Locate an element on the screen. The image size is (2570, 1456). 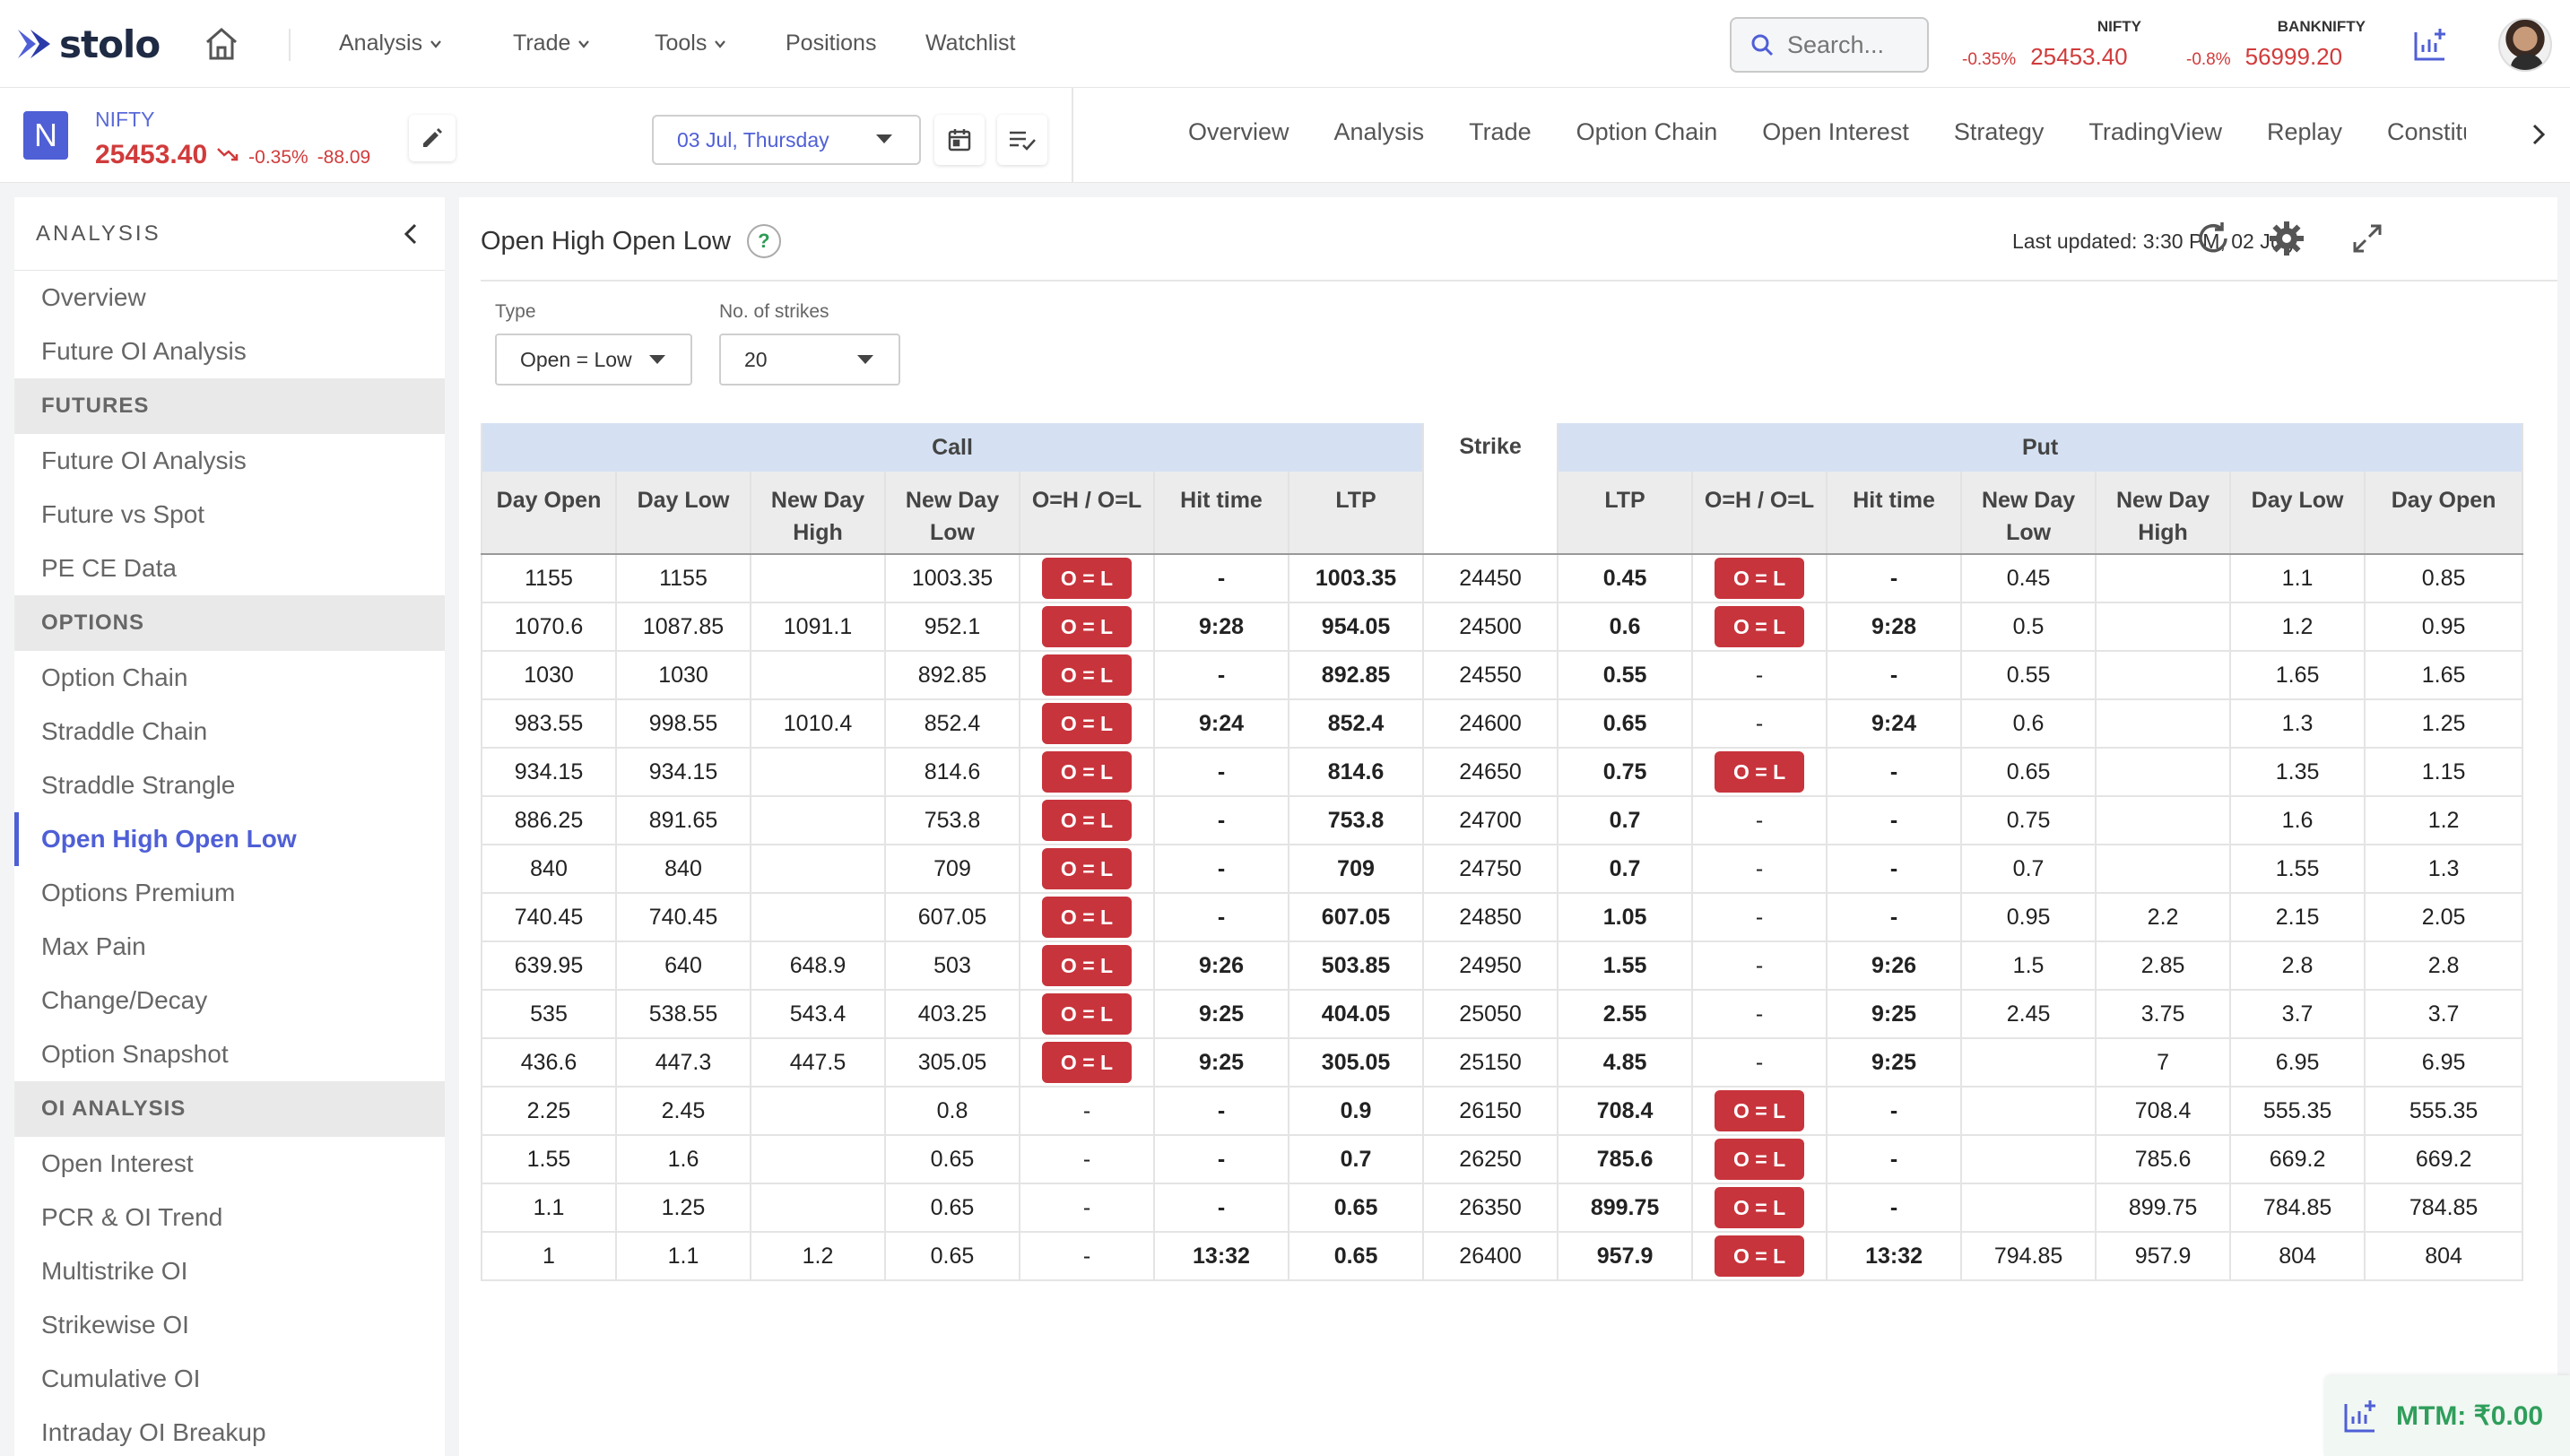
nav-menu-trade: Trade is located at coordinates (551, 43).